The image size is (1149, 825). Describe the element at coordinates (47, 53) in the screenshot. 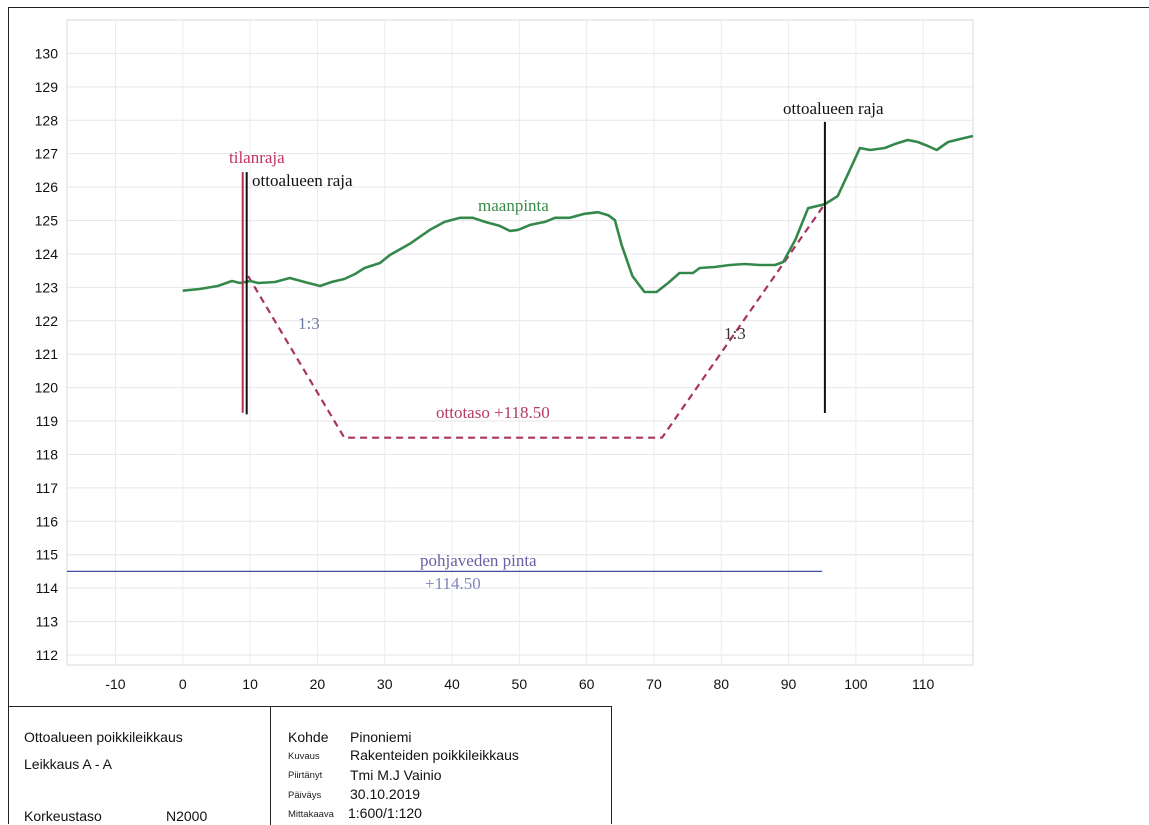

I see `y-tick-label: 130` at that location.